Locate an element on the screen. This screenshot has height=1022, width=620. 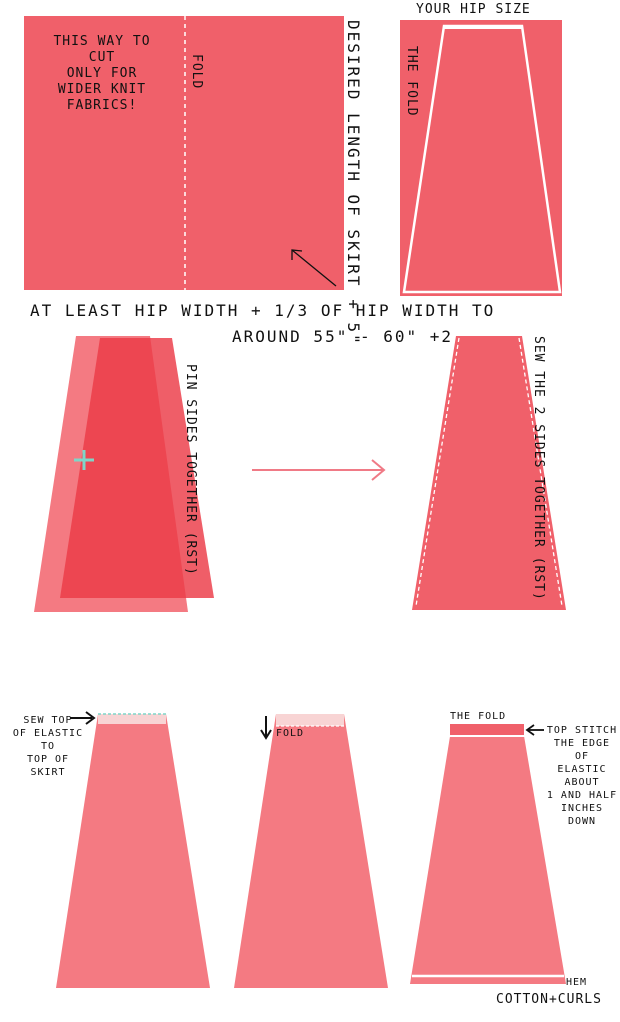
elastic-strip-a is located at coordinates (132, 719).